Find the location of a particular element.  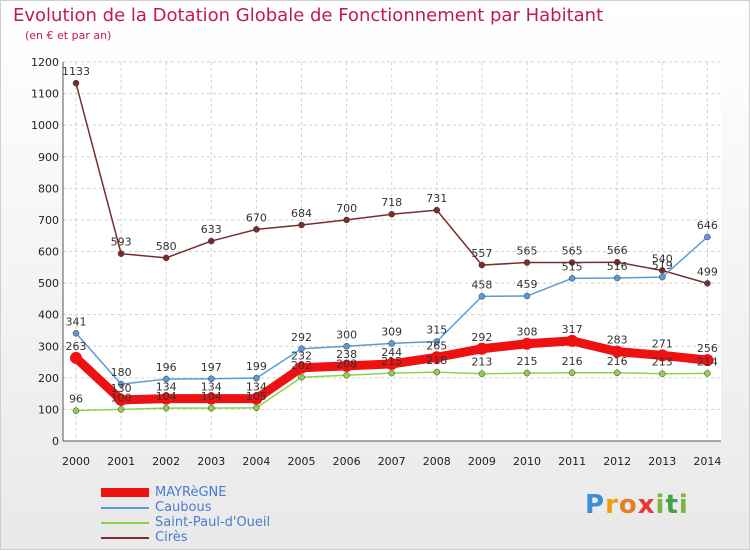

data-label: 300 is located at coordinates (346, 334).